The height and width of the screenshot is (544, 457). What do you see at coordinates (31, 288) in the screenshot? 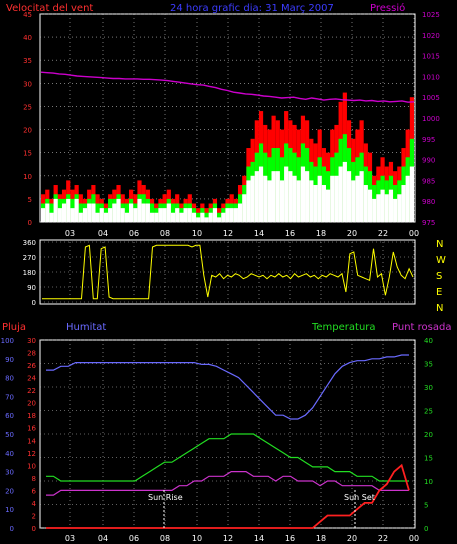
I see `p2-left-tick: 90` at bounding box center [31, 288].